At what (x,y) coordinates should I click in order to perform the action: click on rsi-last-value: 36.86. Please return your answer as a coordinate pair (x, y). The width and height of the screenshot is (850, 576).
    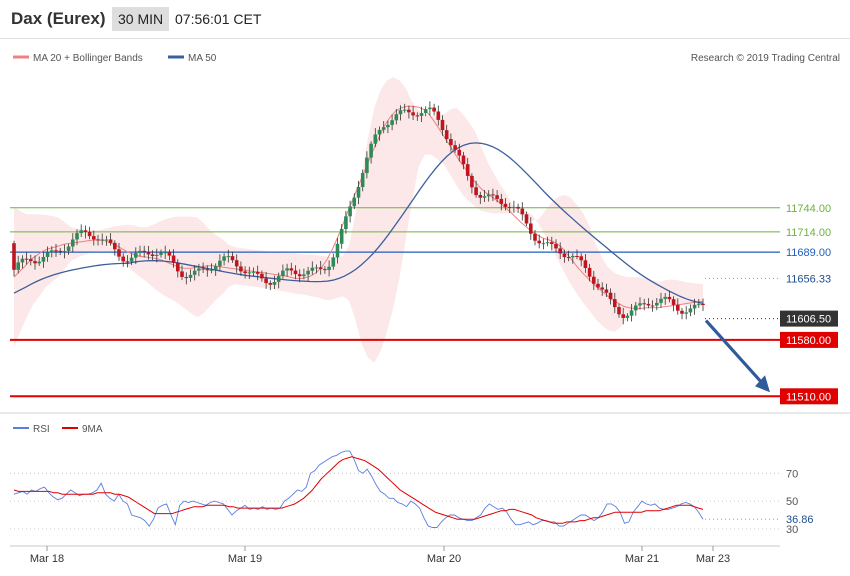
    Looking at the image, I should click on (800, 520).